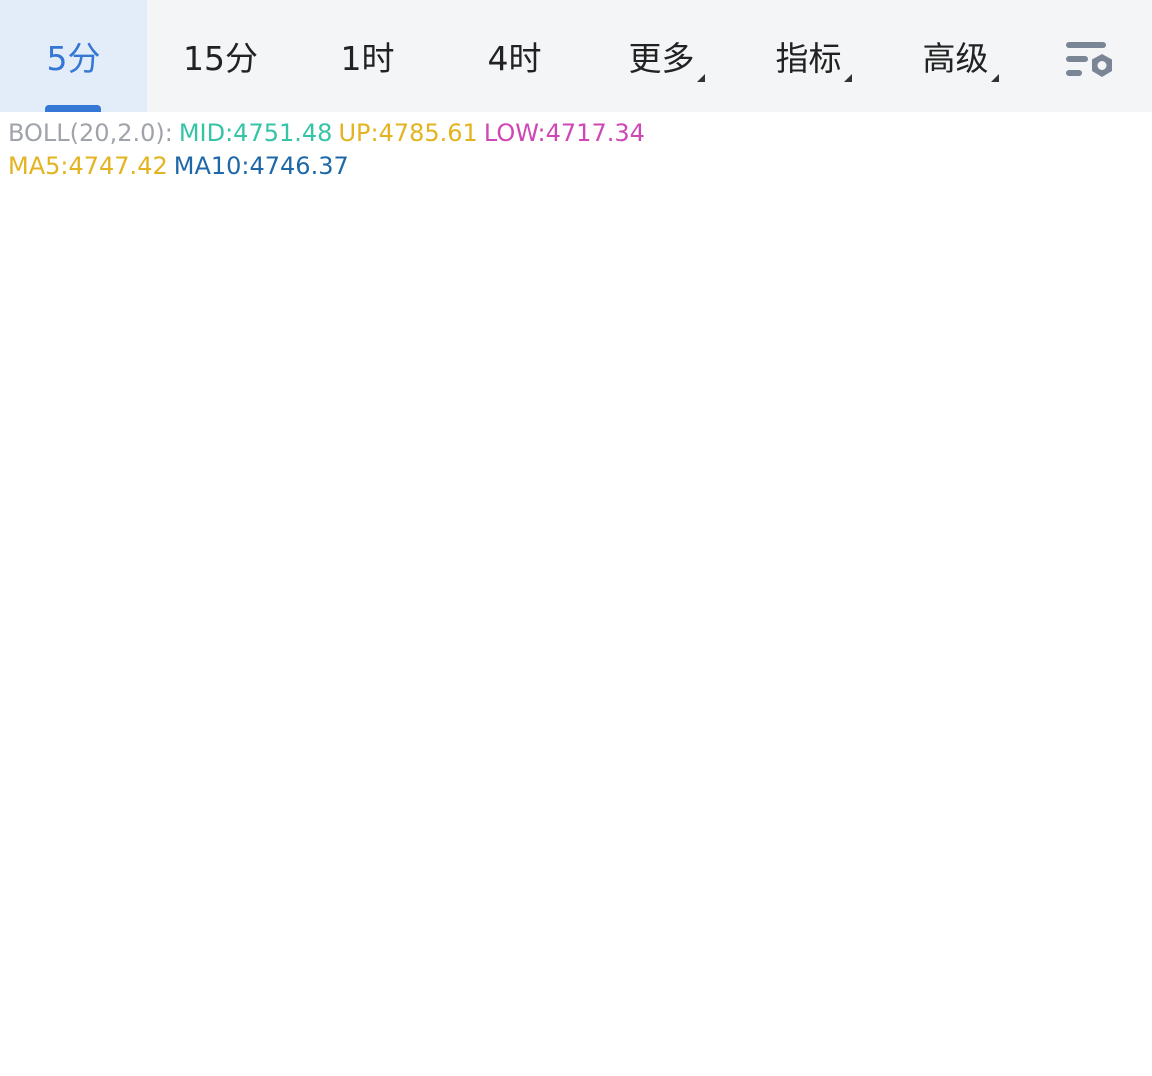  What do you see at coordinates (1090, 62) in the screenshot?
I see `settings-icon` at bounding box center [1090, 62].